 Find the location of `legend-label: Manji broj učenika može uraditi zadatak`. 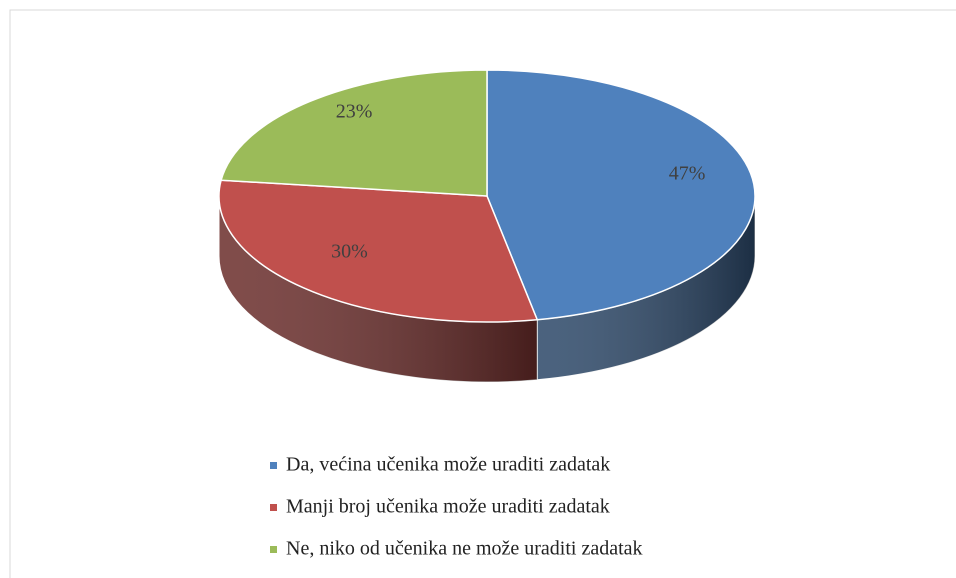

legend-label: Manji broj učenika može uraditi zadatak is located at coordinates (448, 507).